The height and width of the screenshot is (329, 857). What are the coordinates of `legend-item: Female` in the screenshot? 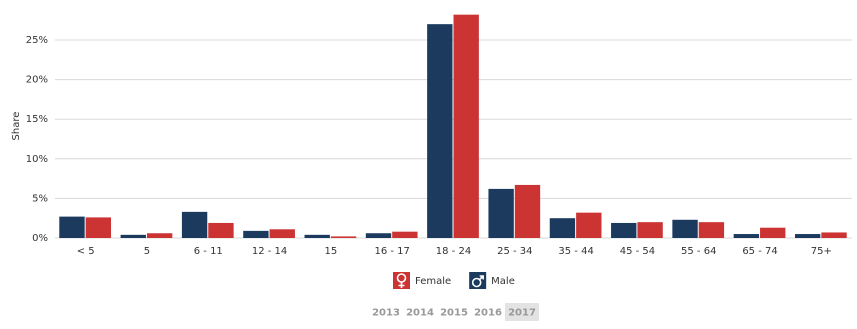 It's located at (422, 280).